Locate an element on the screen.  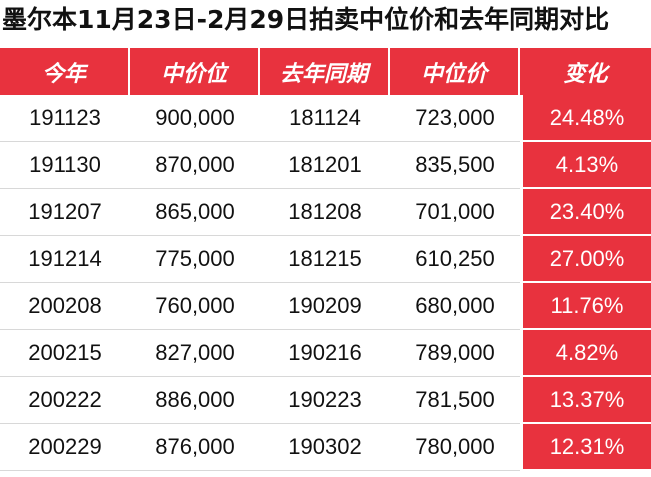
date-last-year: 190223 is located at coordinates (325, 400).